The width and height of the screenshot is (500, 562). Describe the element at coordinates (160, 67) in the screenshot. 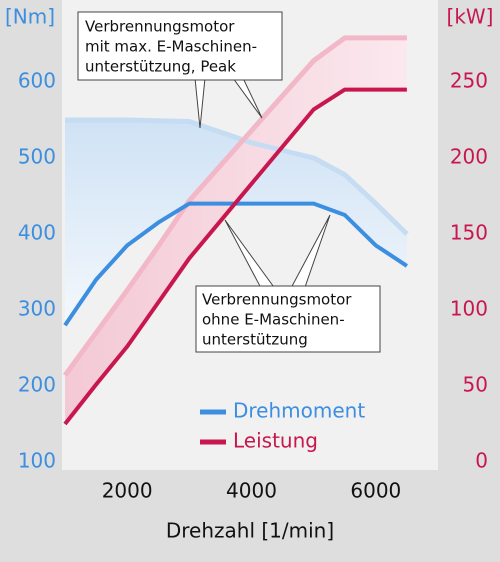

I see `annotation: unterstützung, Peak` at that location.